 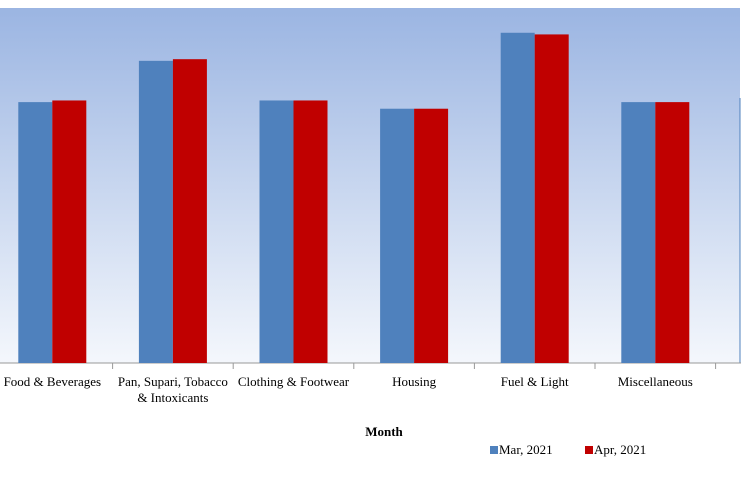 I want to click on x-tick-label: Food & Beverages, so click(x=52, y=381).